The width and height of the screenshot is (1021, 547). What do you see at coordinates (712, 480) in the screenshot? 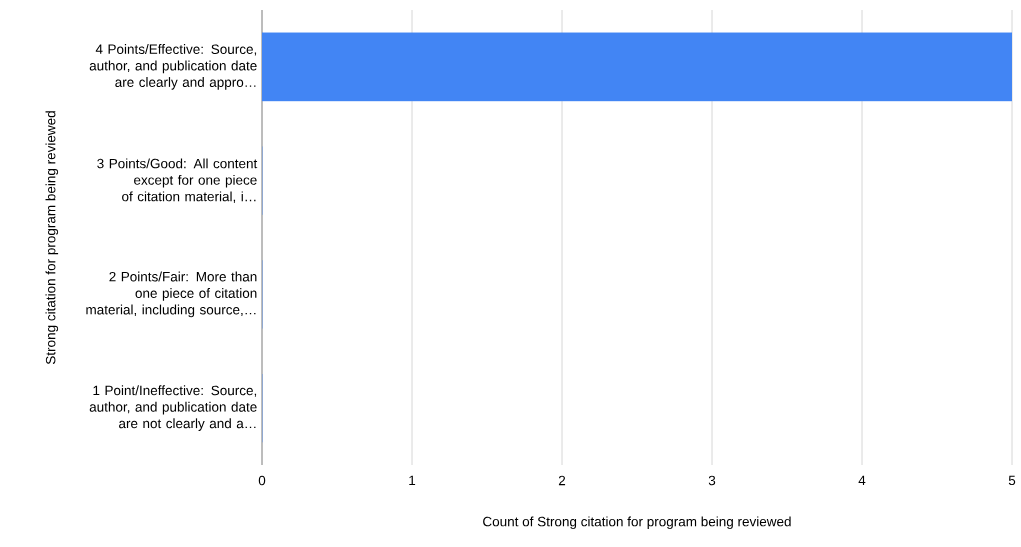
I see `x-tick-label: 3` at bounding box center [712, 480].